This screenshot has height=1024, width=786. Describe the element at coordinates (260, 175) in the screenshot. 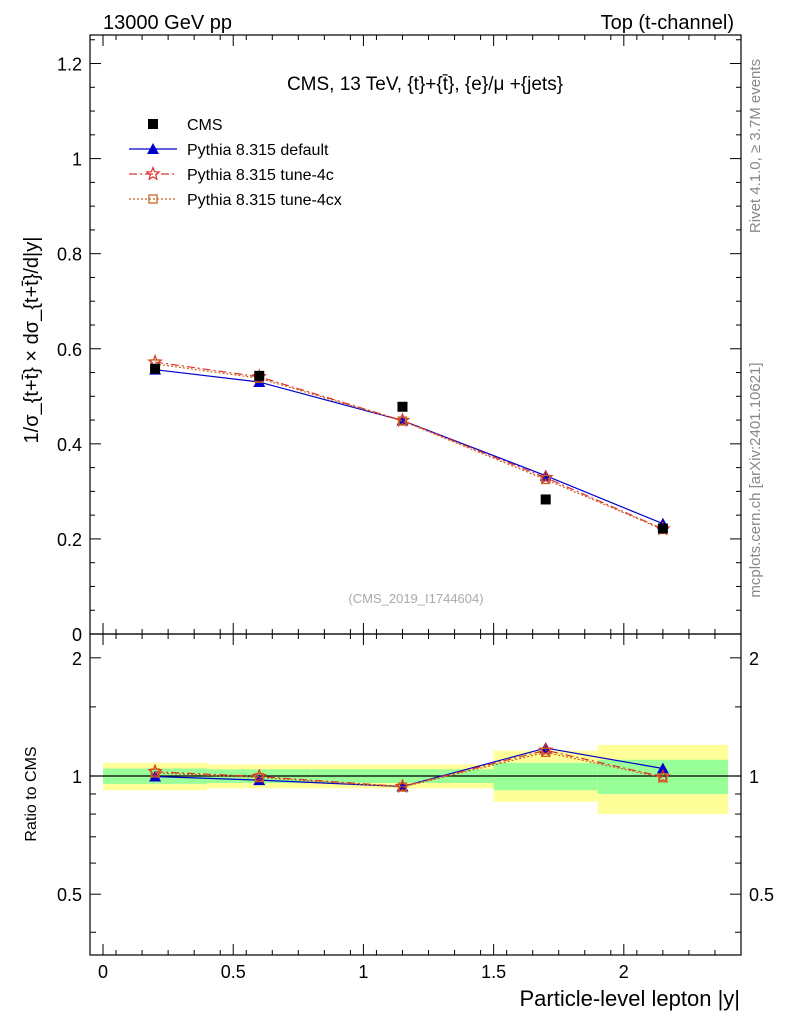

I see `legend-label: Pythia 8.315 tune-4c` at that location.